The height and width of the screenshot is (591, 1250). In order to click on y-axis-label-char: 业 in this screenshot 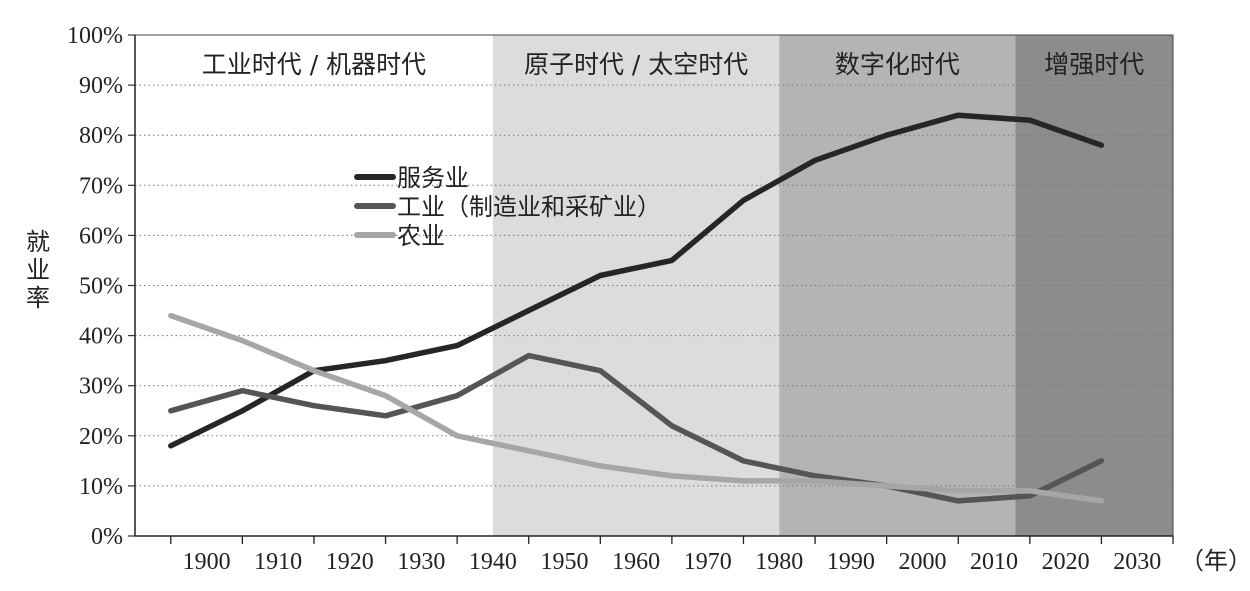, I will do `click(38, 270)`.